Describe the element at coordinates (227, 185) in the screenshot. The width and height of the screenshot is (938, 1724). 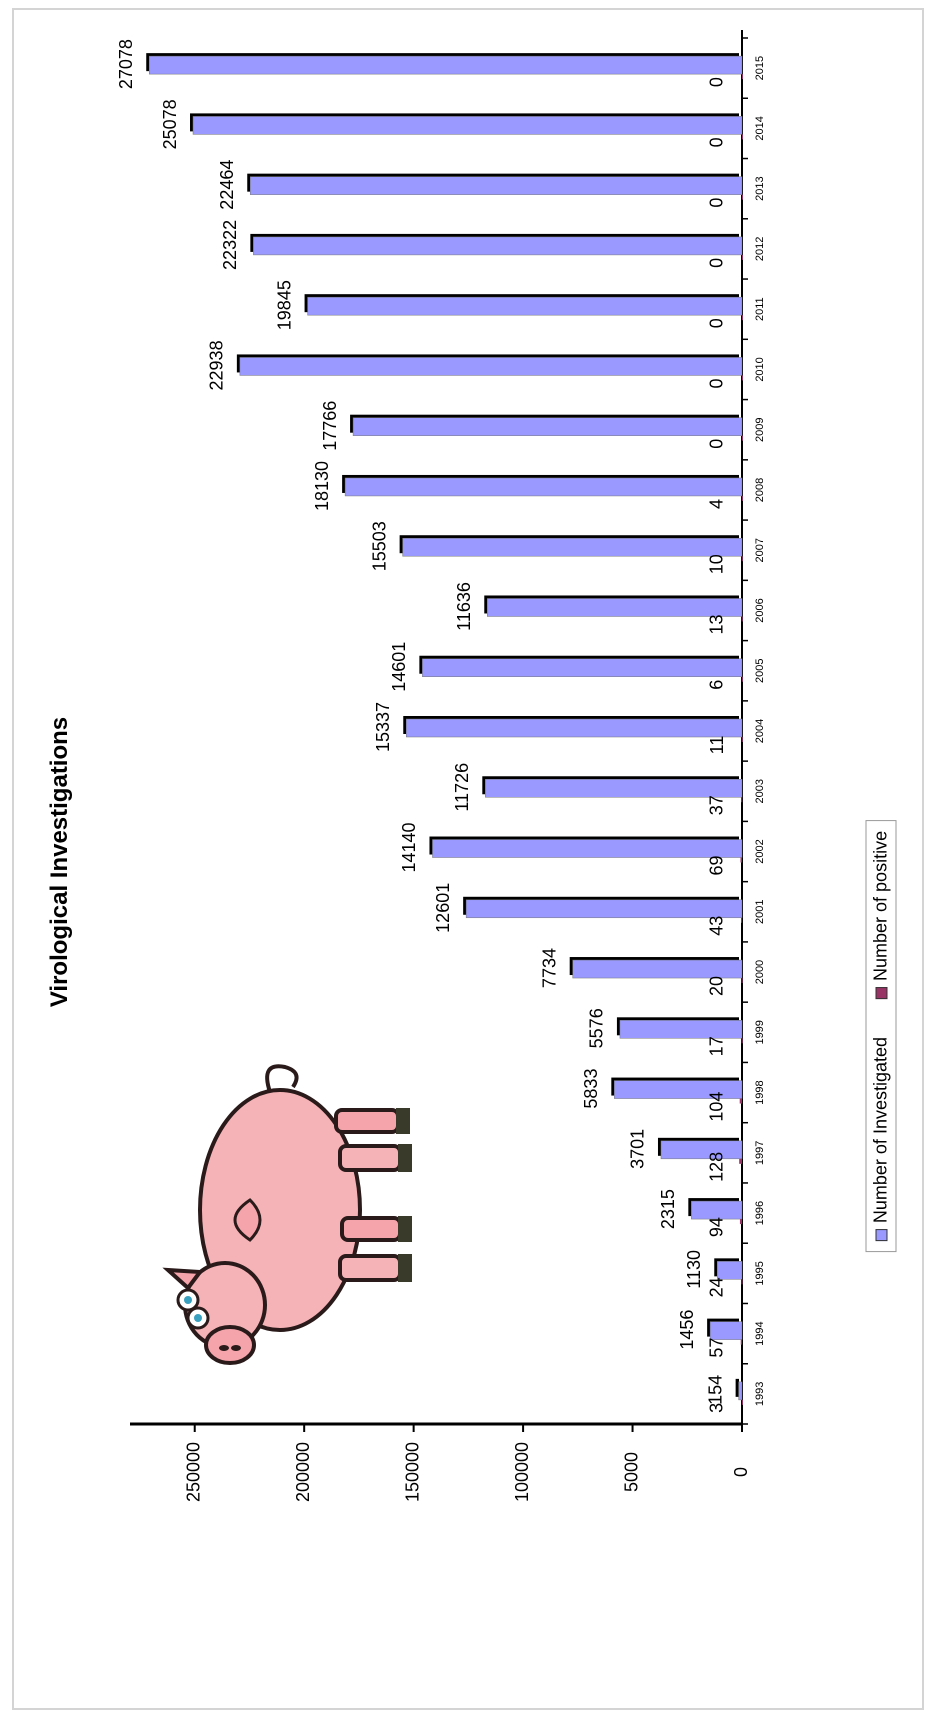
I see `data-label-investigated: 22464` at that location.